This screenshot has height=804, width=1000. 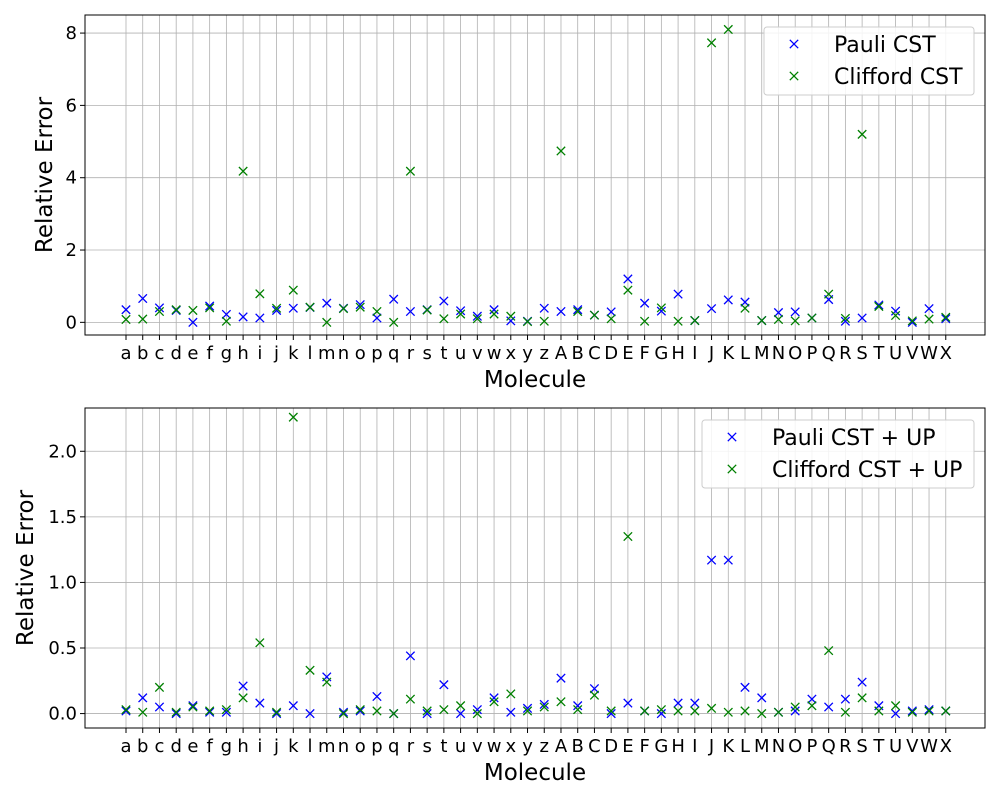 I want to click on x-tick-label: x, so click(x=510, y=353).